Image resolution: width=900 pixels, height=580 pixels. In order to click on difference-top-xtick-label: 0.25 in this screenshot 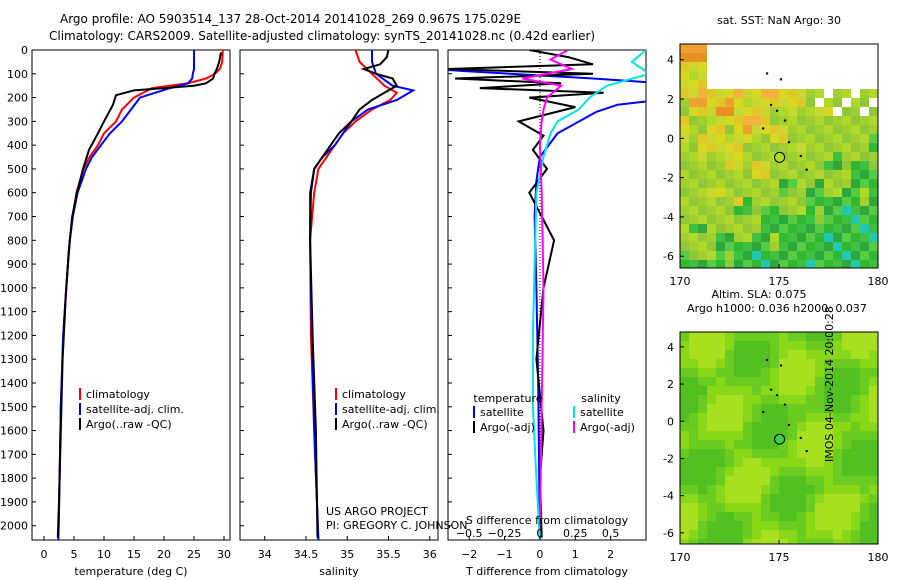, I will do `click(575, 533)`.